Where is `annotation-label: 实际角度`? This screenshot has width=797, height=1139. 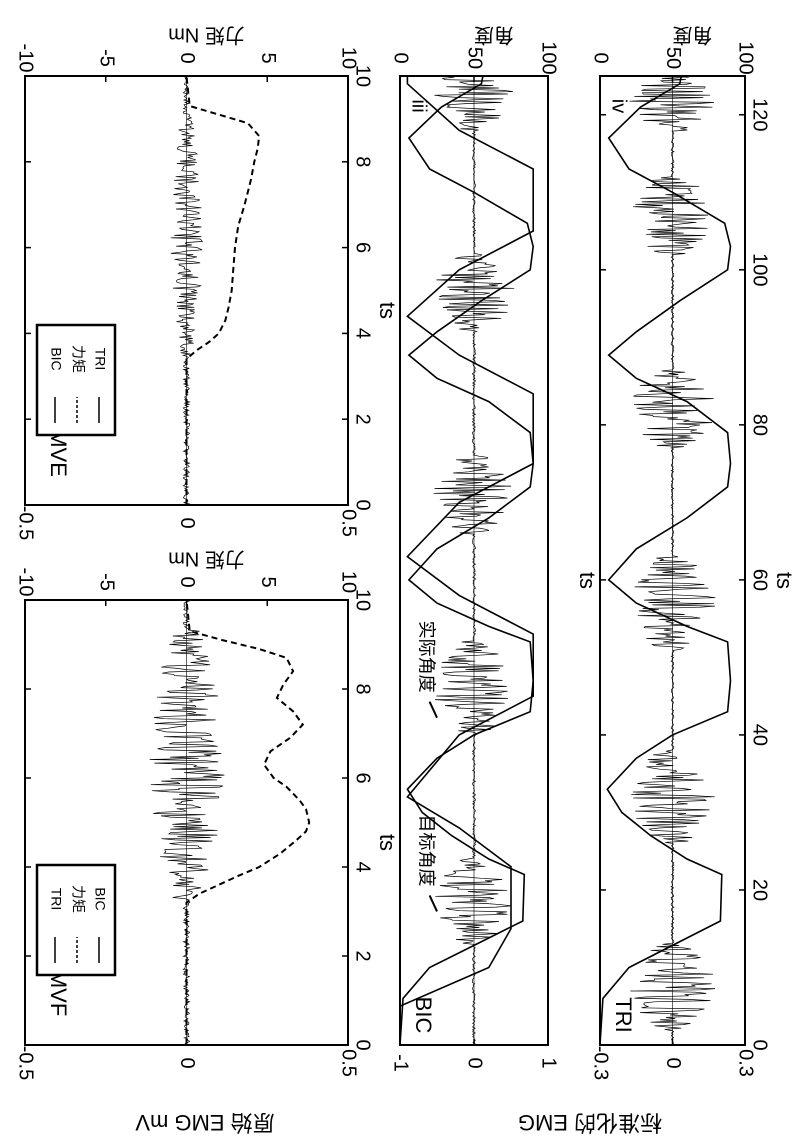
annotation-label: 实际角度 is located at coordinates (426, 657).